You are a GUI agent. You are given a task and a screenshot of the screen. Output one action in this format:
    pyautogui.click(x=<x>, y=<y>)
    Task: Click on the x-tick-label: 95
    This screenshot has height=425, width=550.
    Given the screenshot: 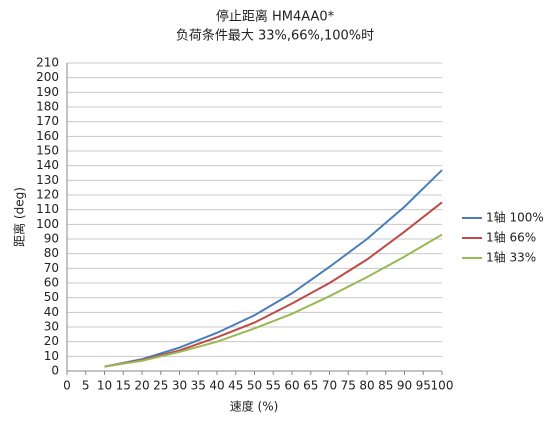 What is the action you would take?
    pyautogui.click(x=423, y=386)
    